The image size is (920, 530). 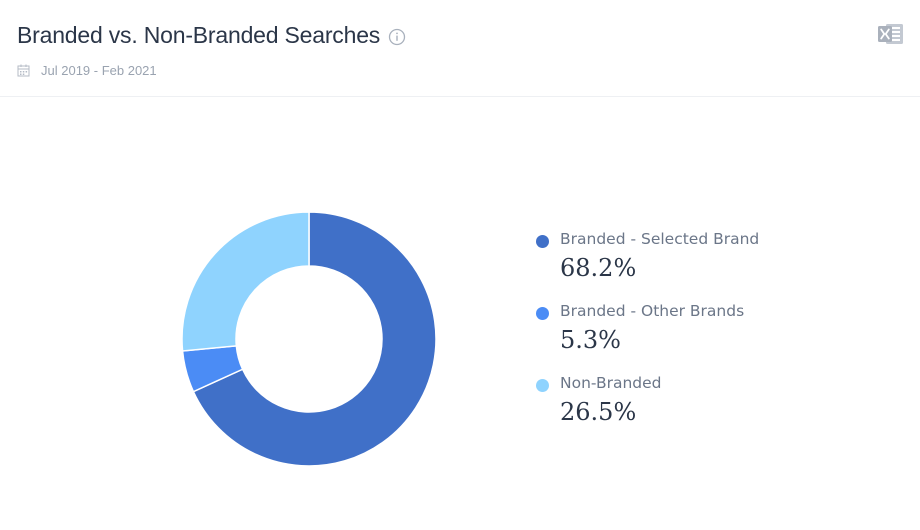 I want to click on donut-slice-non-branded, so click(x=245, y=281).